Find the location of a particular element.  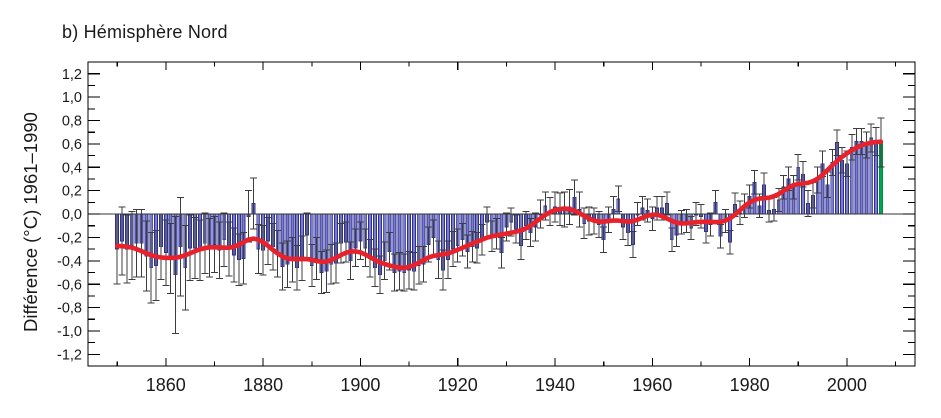

errorbar-1998 is located at coordinates (837, 142).